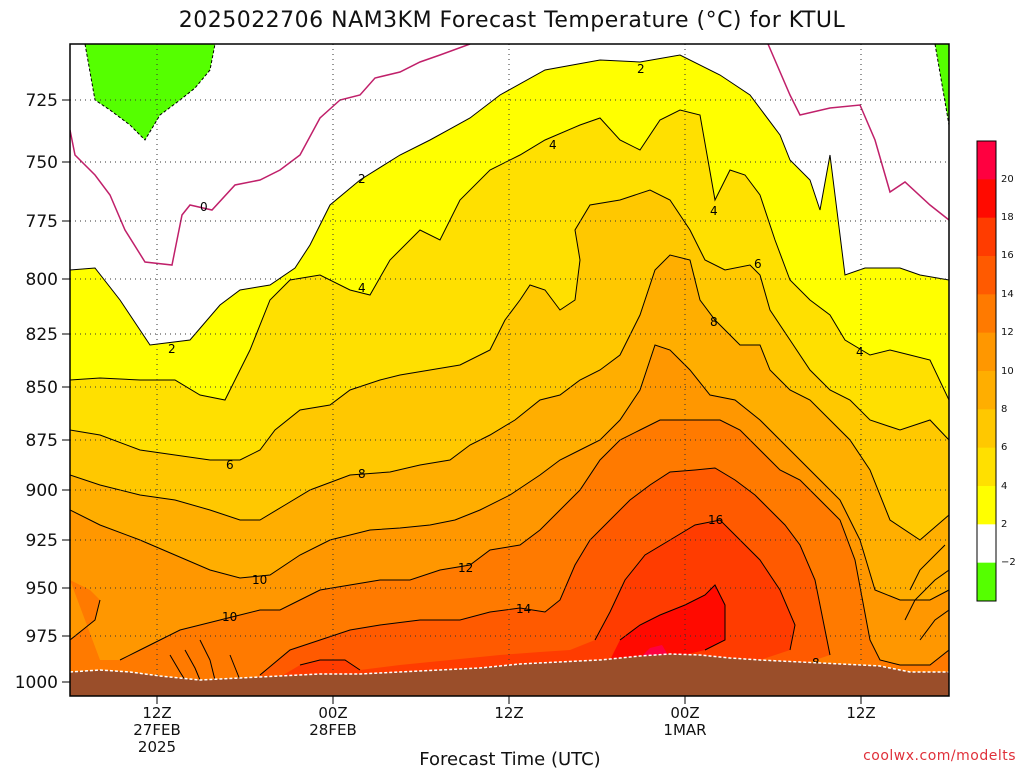 The width and height of the screenshot is (1024, 768). What do you see at coordinates (42, 335) in the screenshot?
I see `y-tick-label: 825` at bounding box center [42, 335].